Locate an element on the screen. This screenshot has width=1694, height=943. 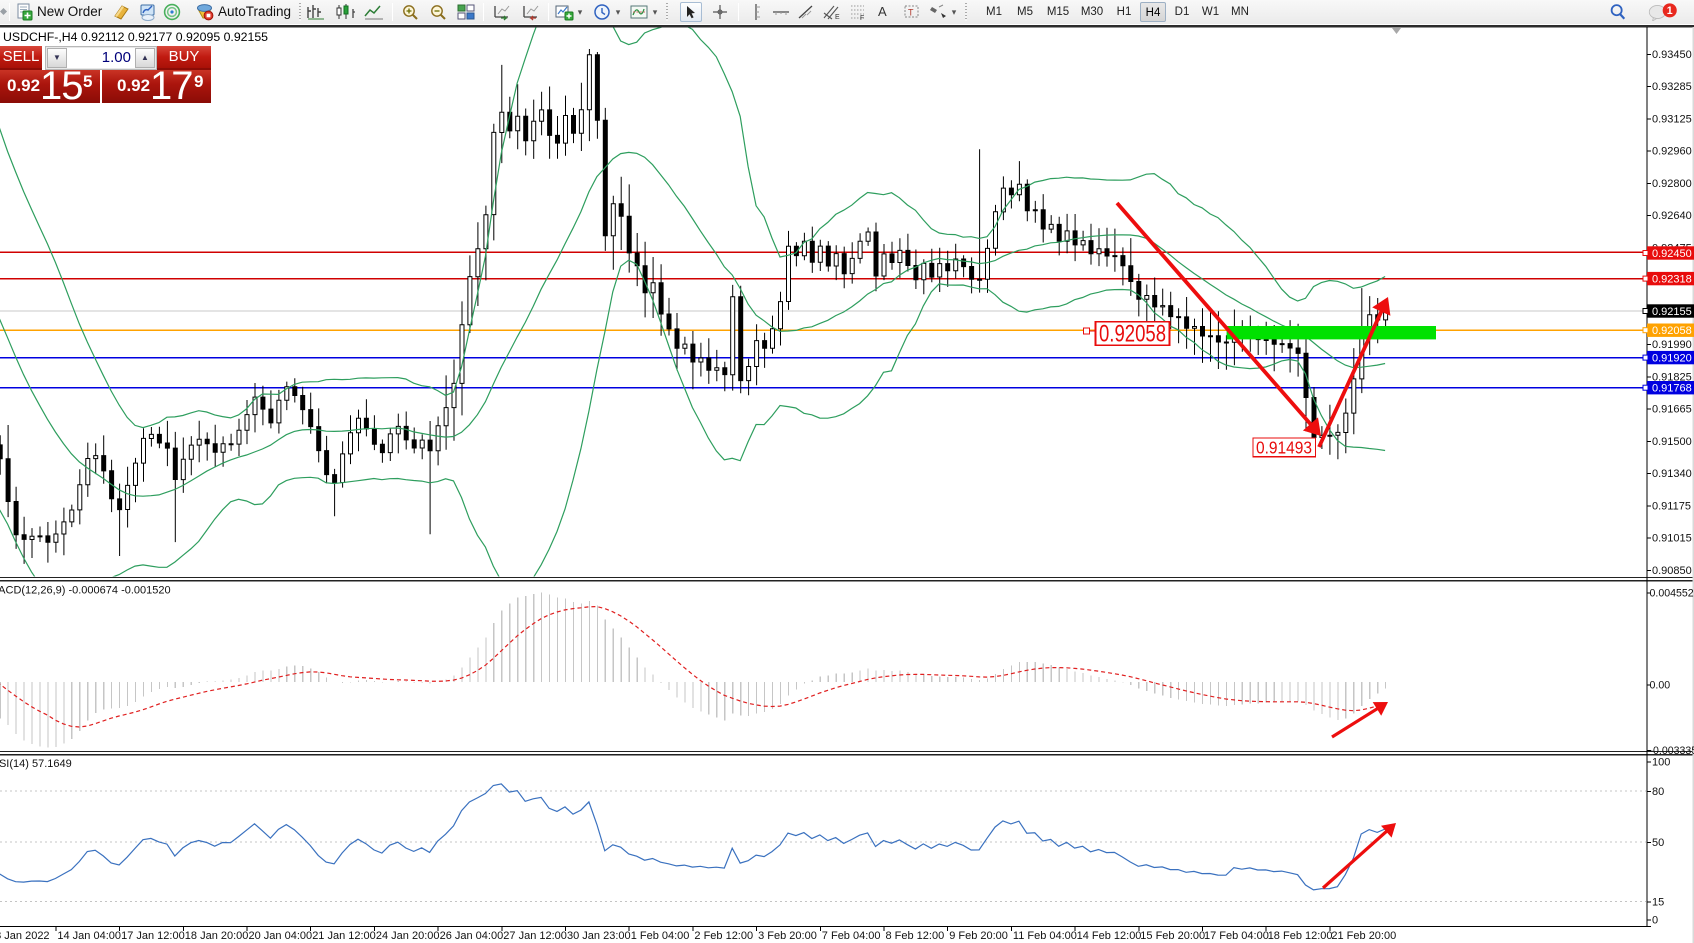
svg-text: 0.93450 is located at coordinates (1672, 55).